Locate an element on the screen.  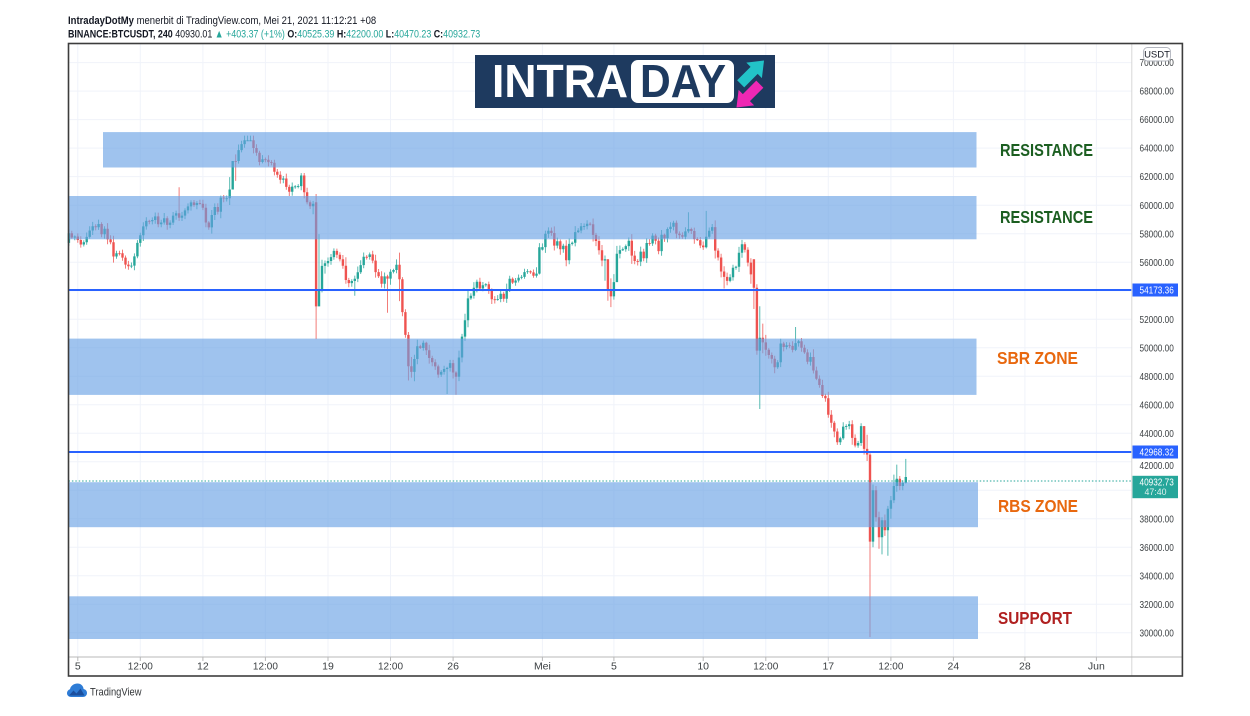
svg-text: 42968.32 is located at coordinates (1157, 453).